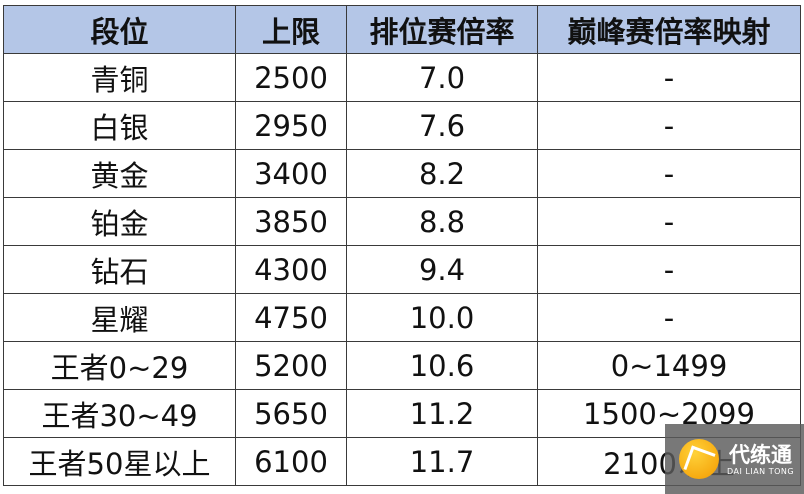 The width and height of the screenshot is (804, 494). What do you see at coordinates (291, 413) in the screenshot?
I see `cell-upper-limit: 5650` at bounding box center [291, 413].